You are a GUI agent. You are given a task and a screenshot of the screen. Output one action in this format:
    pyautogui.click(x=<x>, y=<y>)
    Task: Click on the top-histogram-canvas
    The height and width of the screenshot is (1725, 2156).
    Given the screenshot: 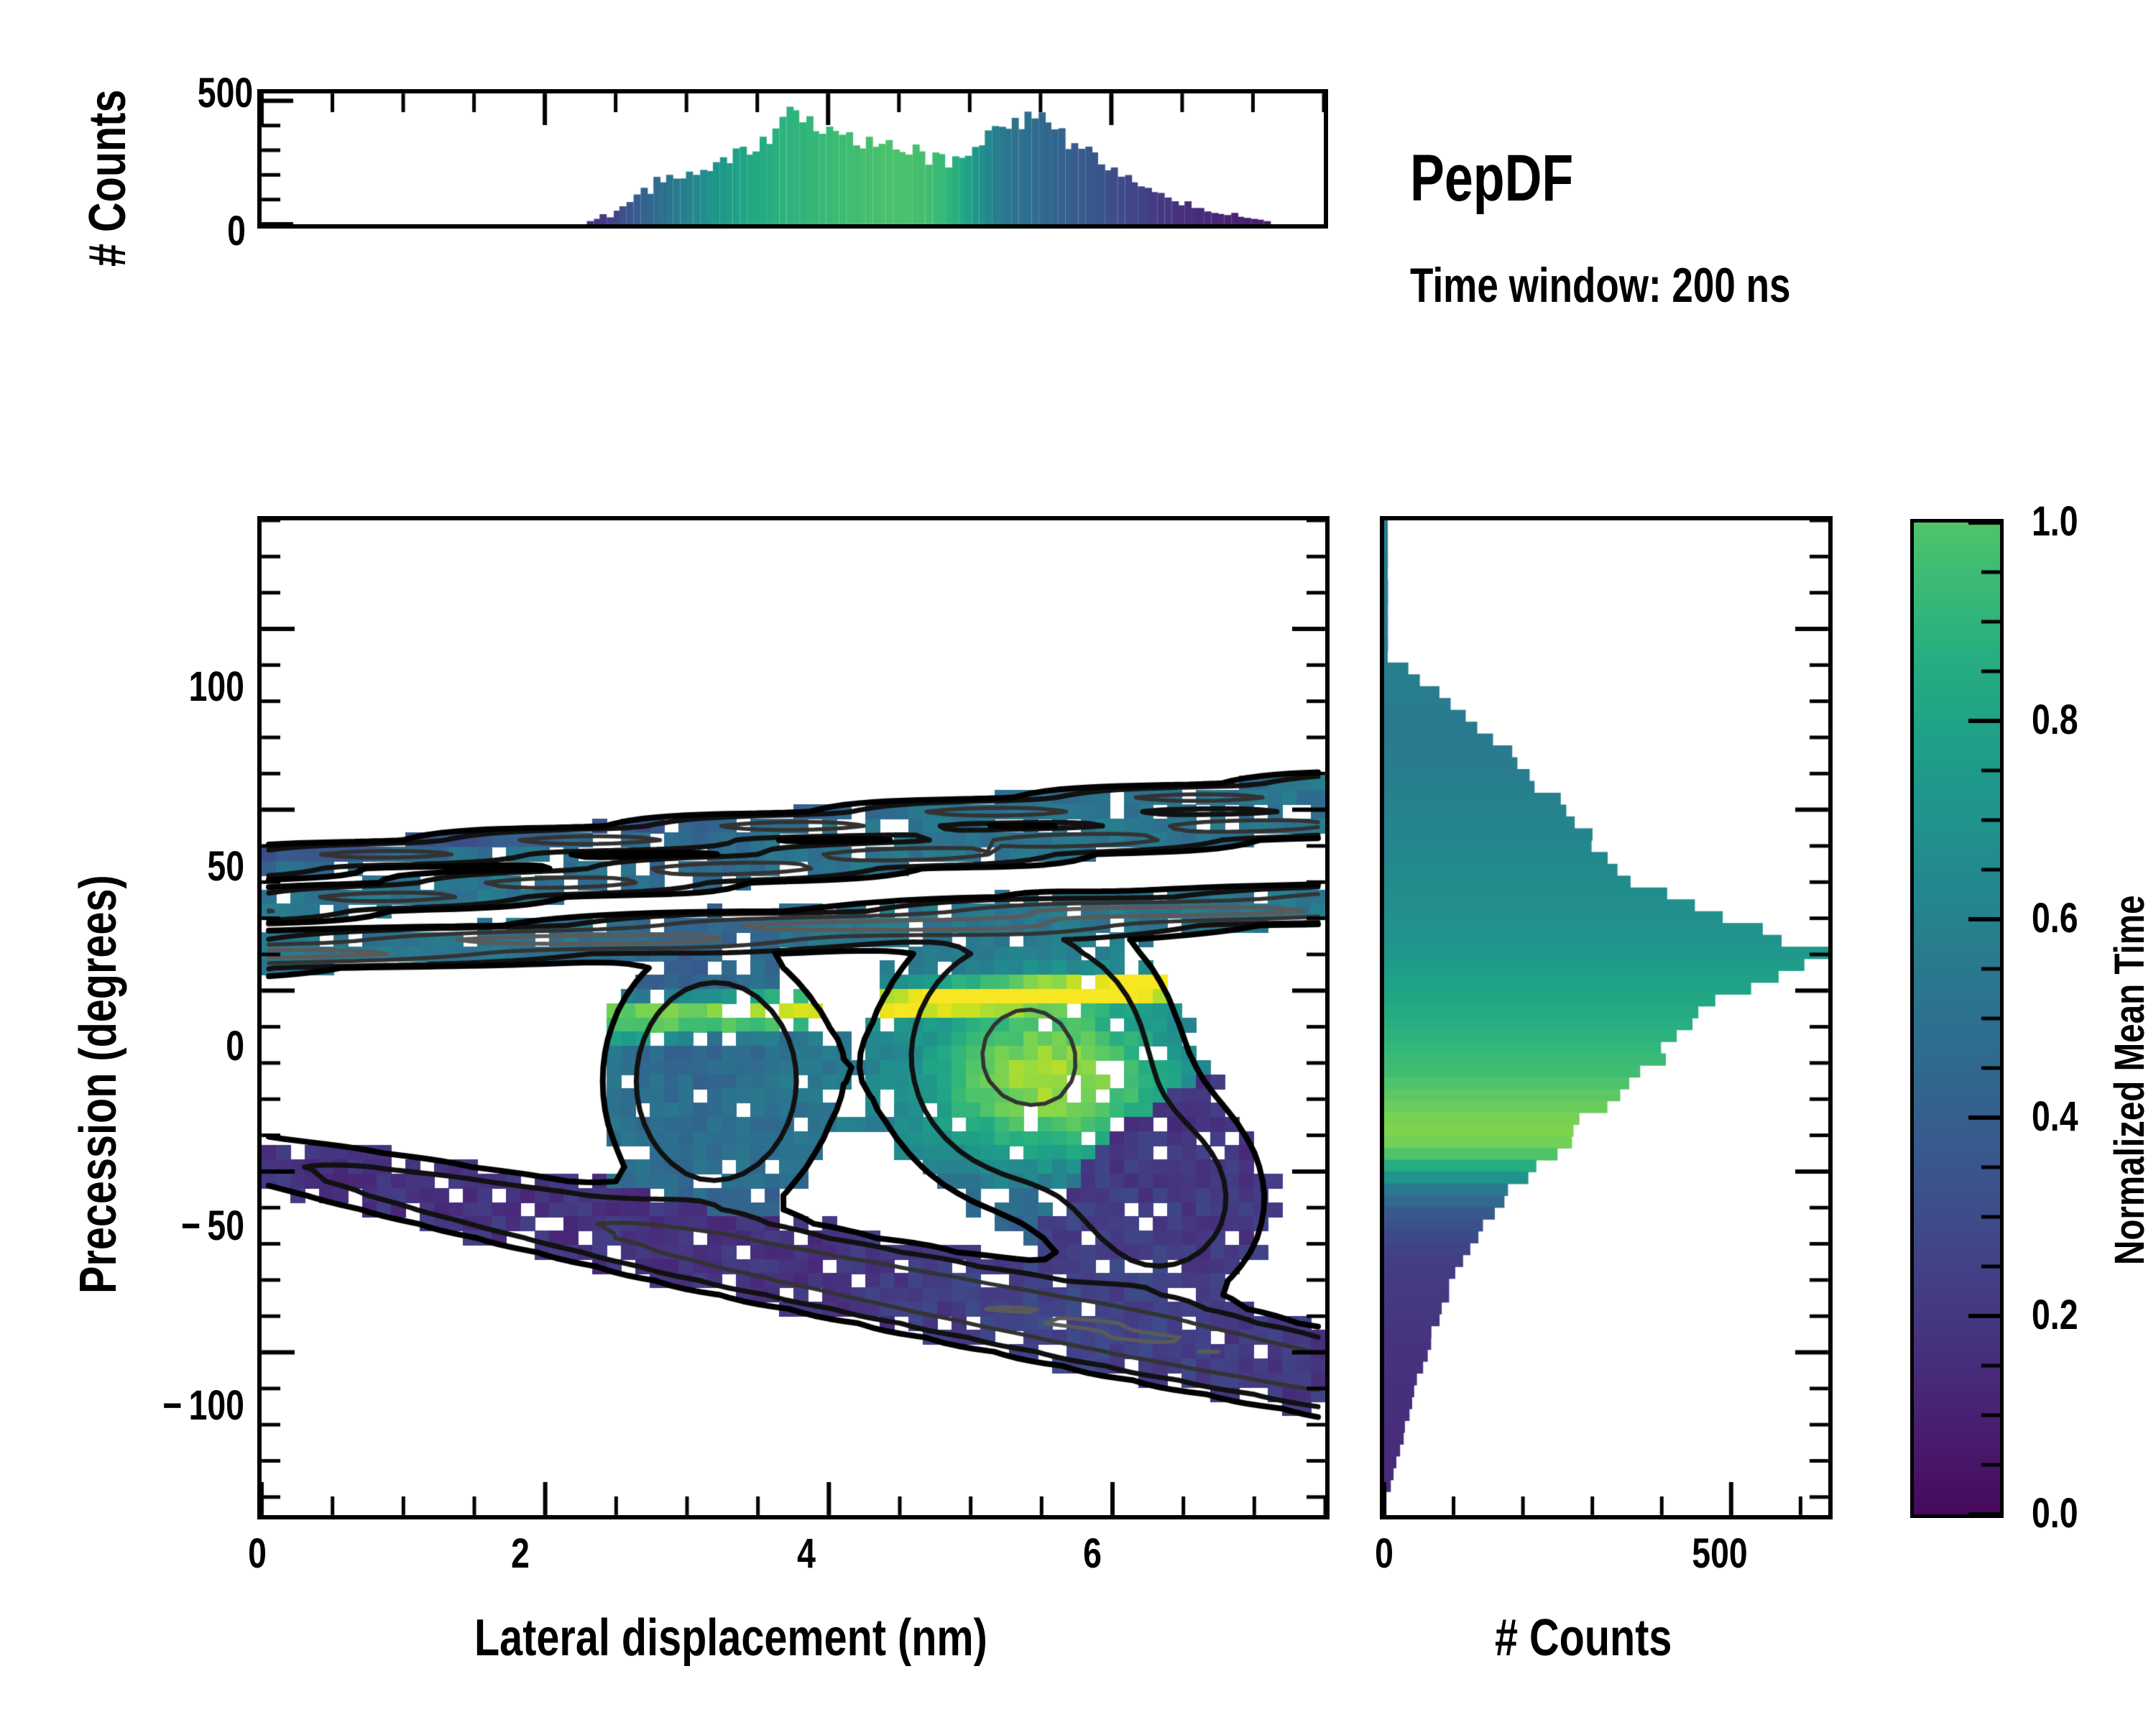 What is the action you would take?
    pyautogui.click(x=793, y=158)
    